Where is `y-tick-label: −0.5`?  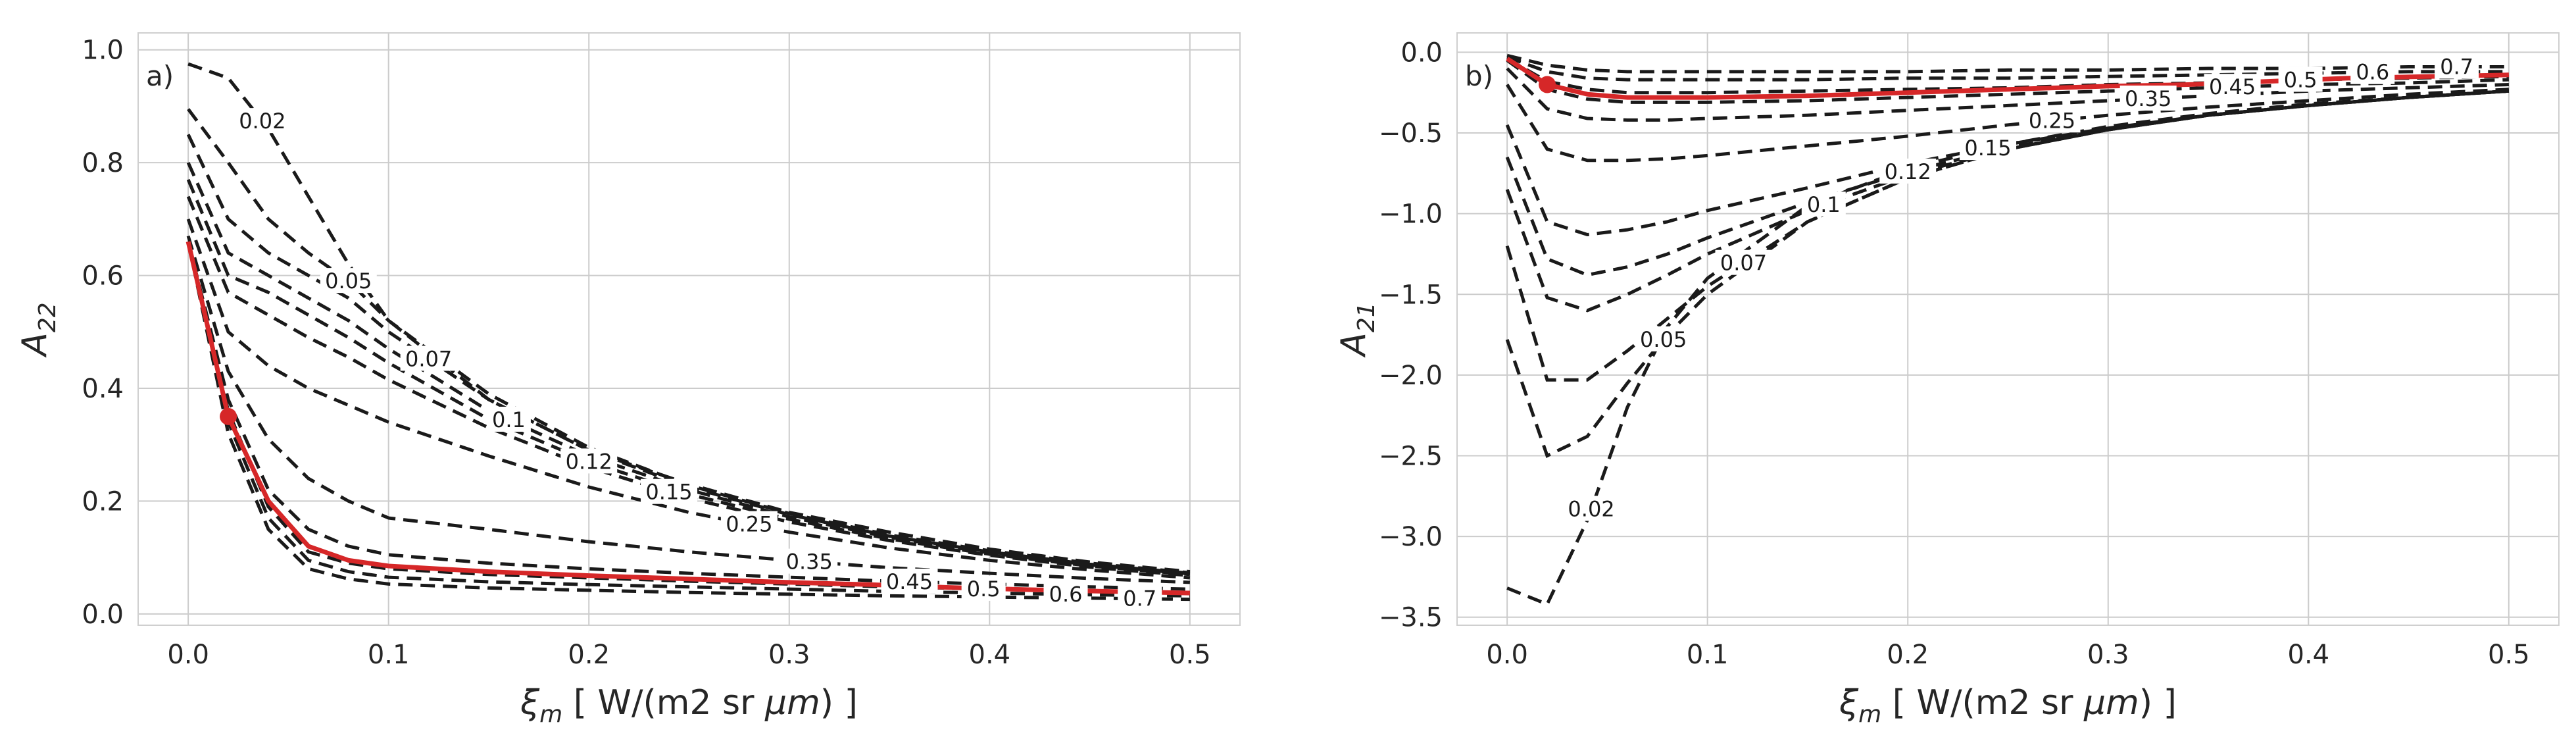 y-tick-label: −0.5 is located at coordinates (1411, 133).